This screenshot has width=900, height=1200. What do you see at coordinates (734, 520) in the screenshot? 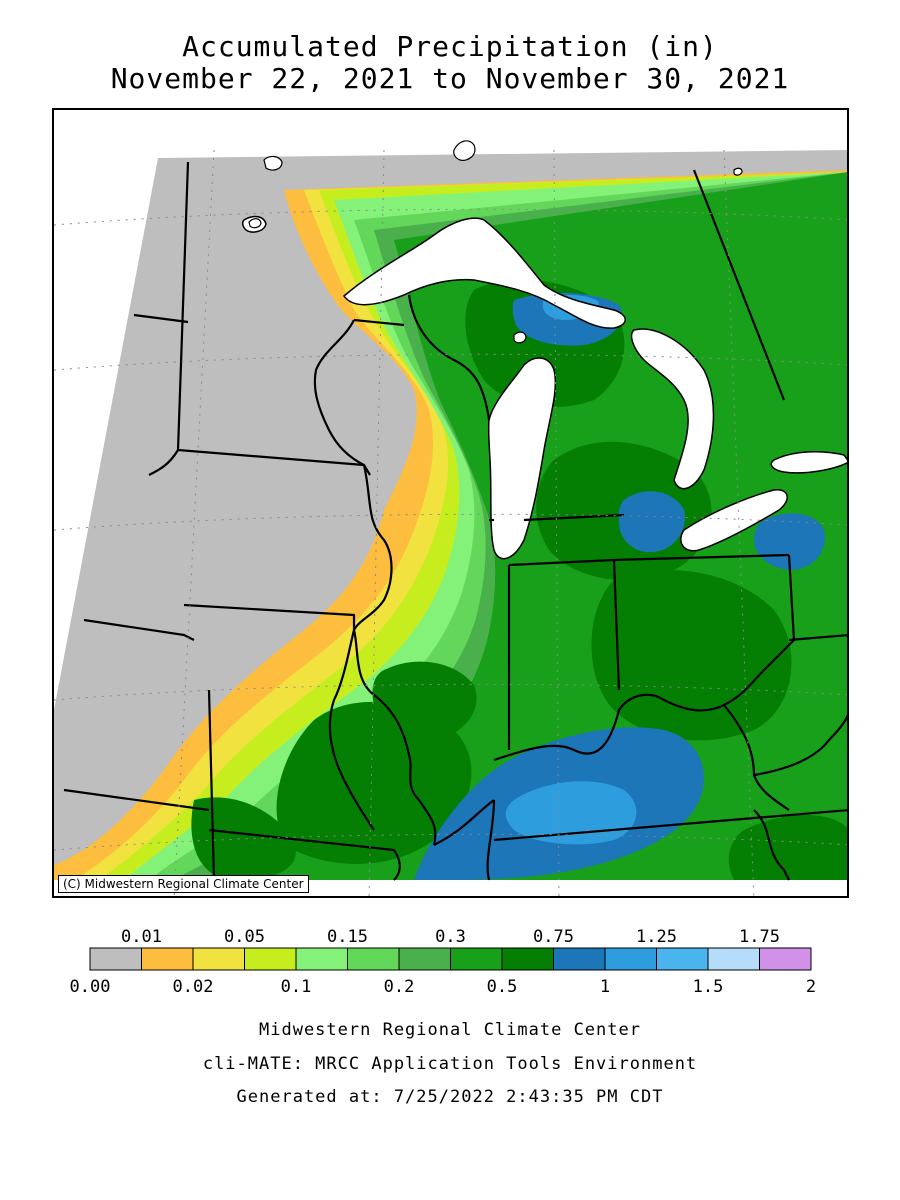
I see `lake-erie` at bounding box center [734, 520].